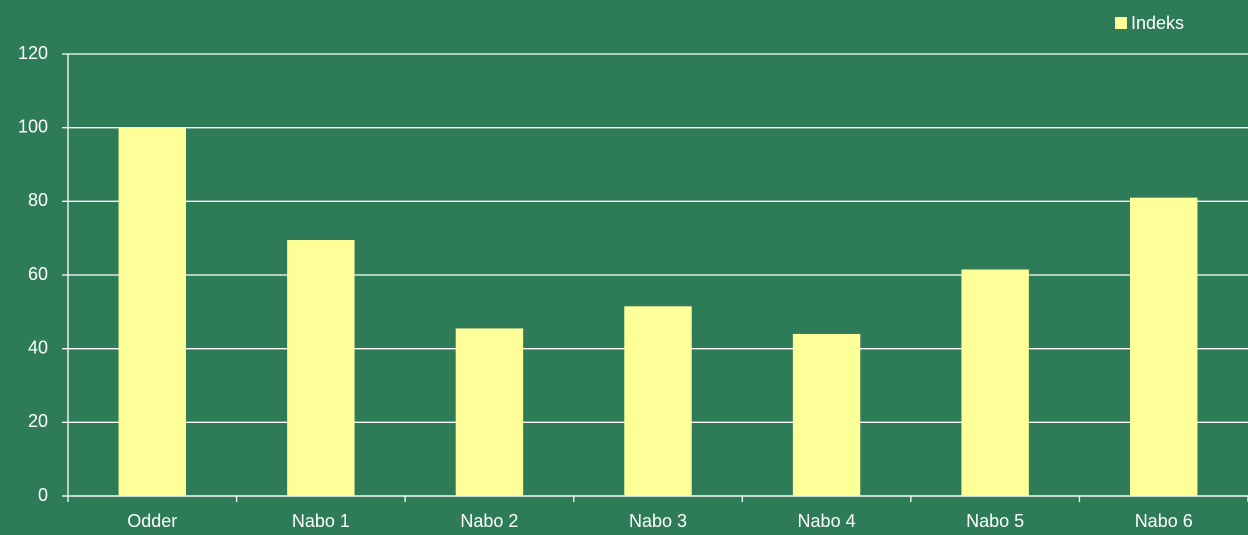 This screenshot has height=535, width=1248. I want to click on y-tick-label: 120, so click(33, 53).